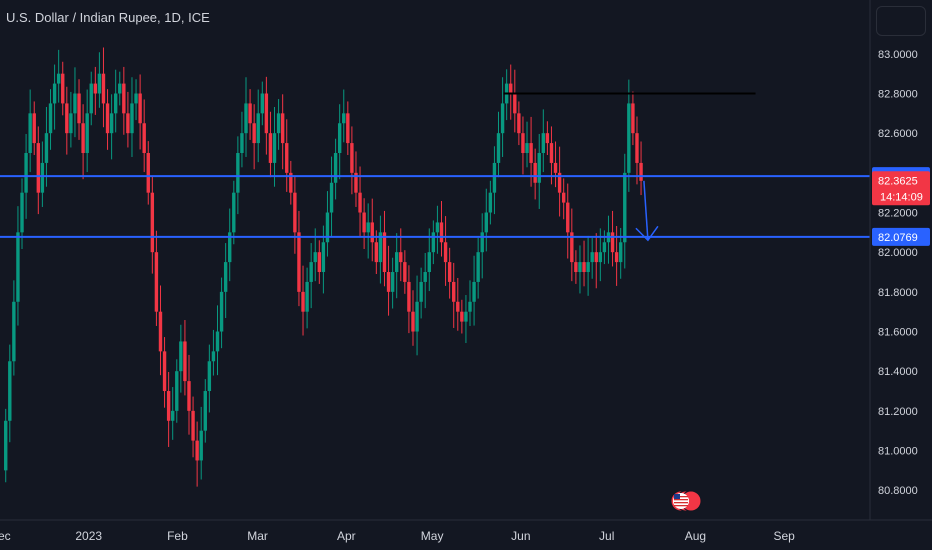 The width and height of the screenshot is (932, 550). I want to click on x-tick-label: Mar, so click(257, 536).